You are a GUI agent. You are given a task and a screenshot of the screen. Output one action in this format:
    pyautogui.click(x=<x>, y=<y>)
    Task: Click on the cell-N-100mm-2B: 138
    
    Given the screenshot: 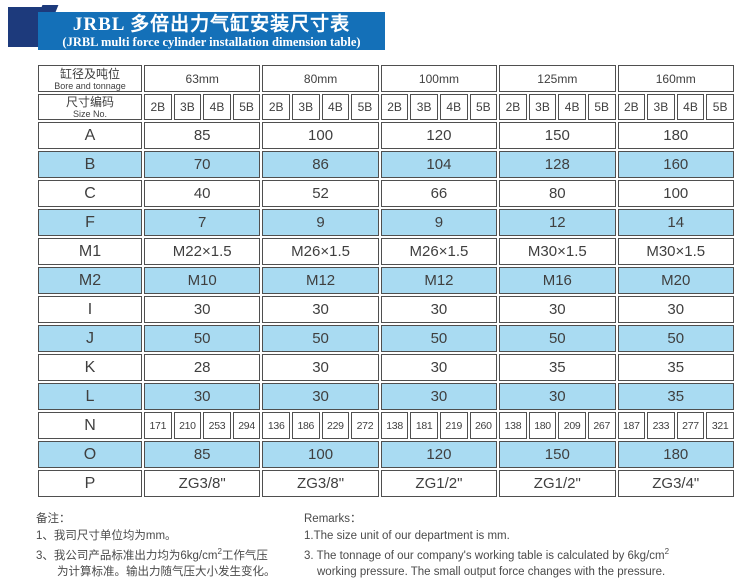 What is the action you would take?
    pyautogui.click(x=394, y=425)
    